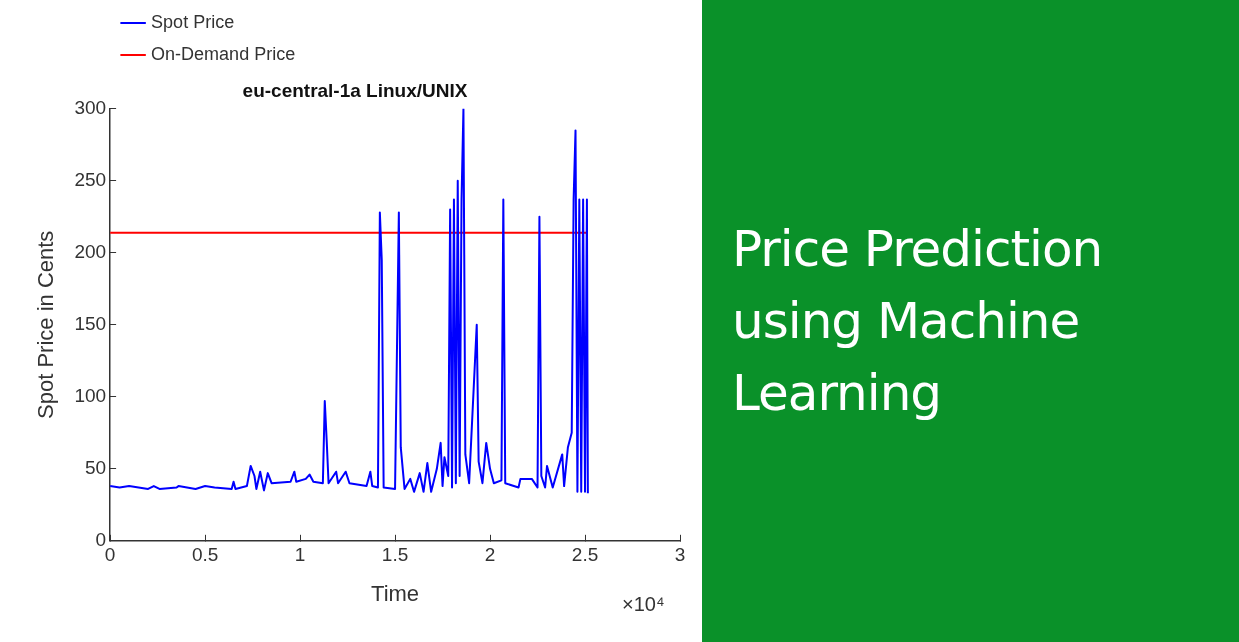  I want to click on y-tick-label: 300, so click(90, 108).